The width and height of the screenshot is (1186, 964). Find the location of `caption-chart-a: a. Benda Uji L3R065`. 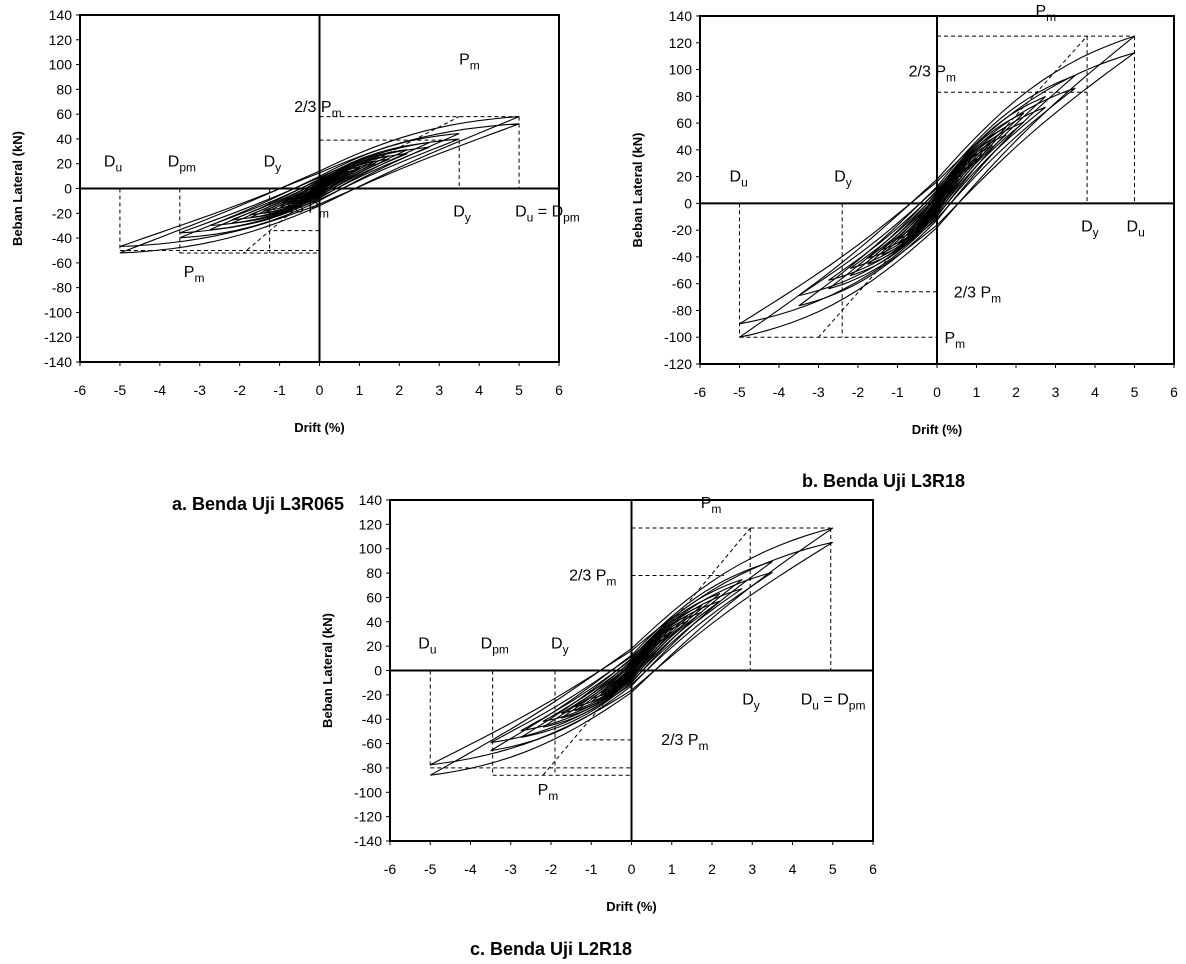

caption-chart-a: a. Benda Uji L3R065 is located at coordinates (258, 504).